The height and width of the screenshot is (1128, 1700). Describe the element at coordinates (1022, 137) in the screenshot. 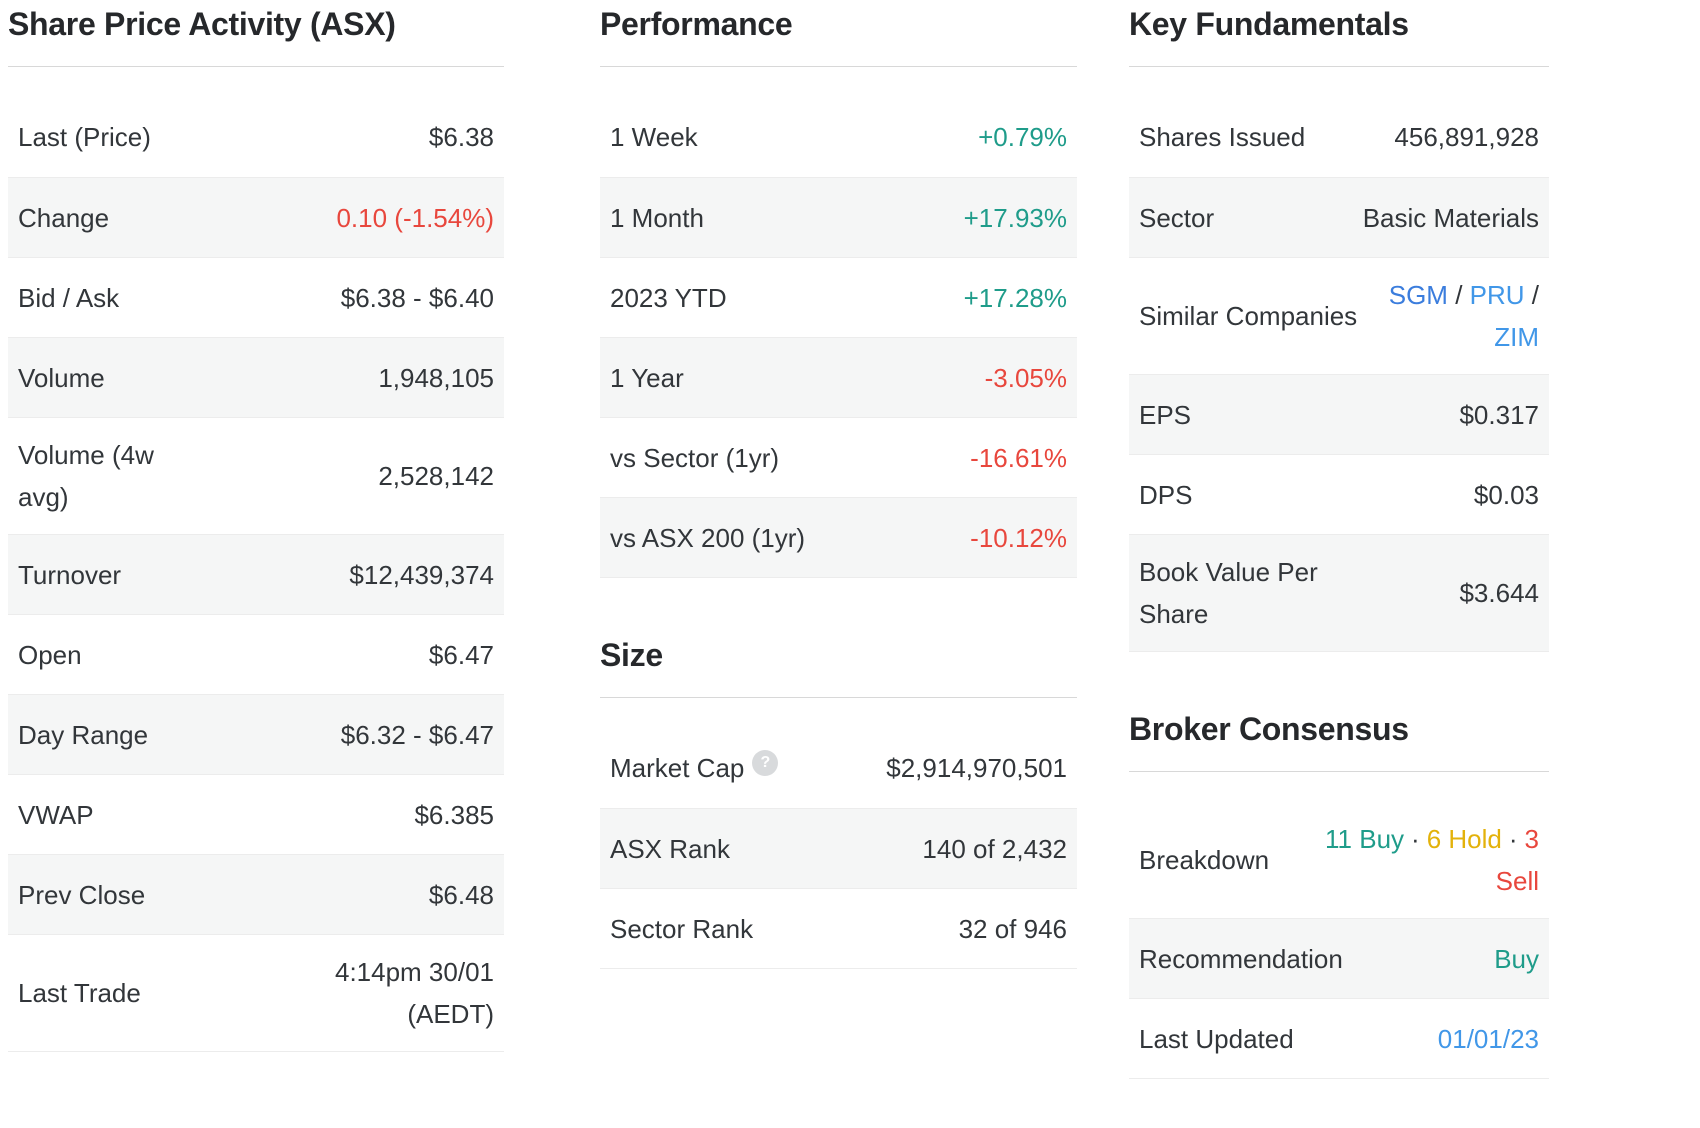

I see `row-value: +0.79%` at that location.